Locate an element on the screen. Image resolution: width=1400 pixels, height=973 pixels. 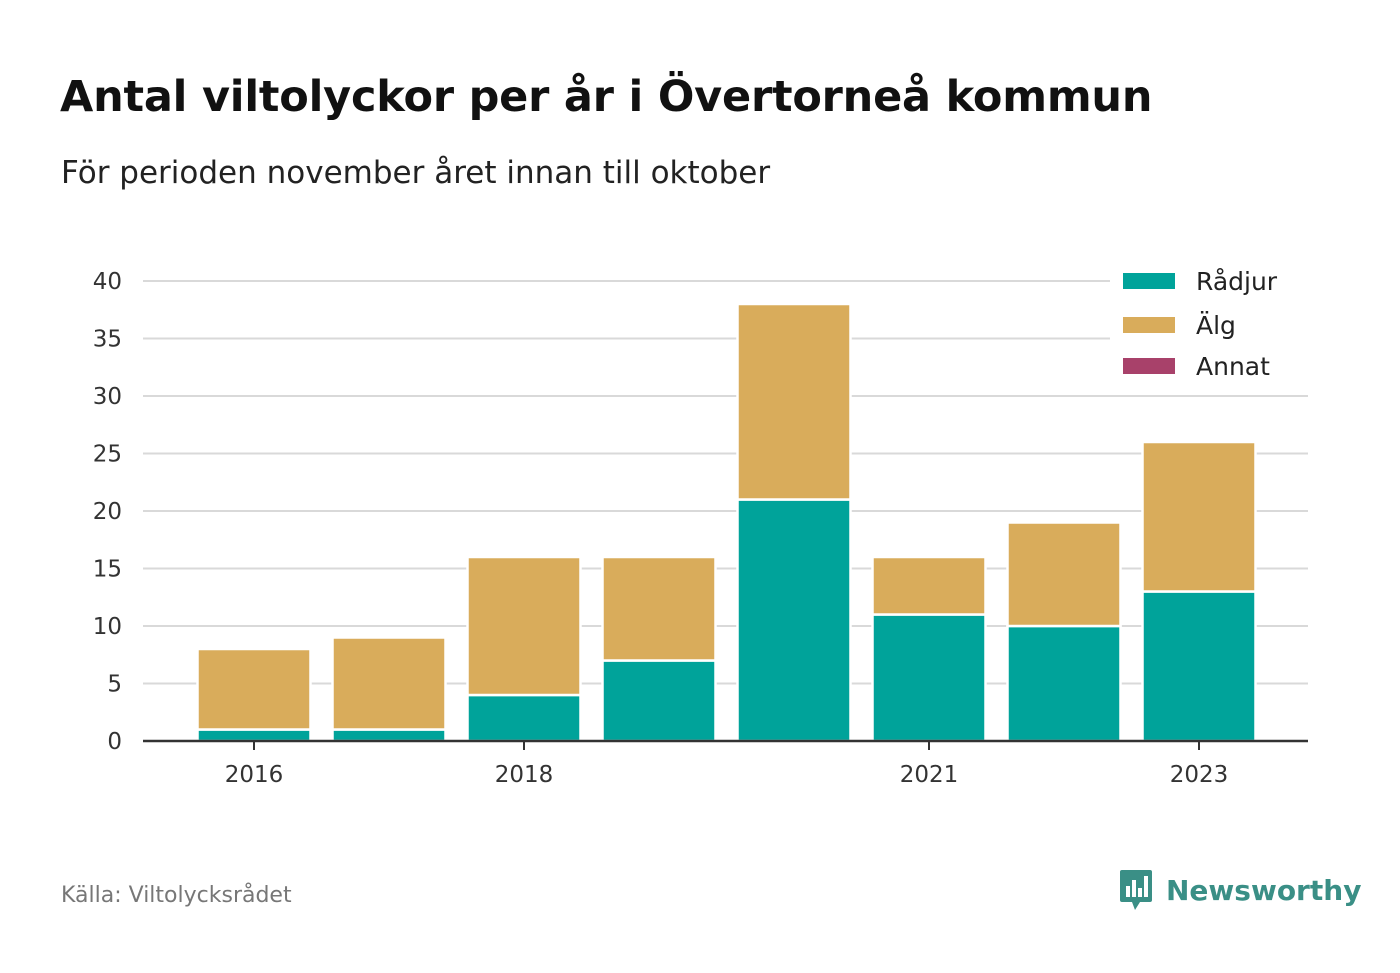
y-tick-label: 40 is located at coordinates (107, 282).